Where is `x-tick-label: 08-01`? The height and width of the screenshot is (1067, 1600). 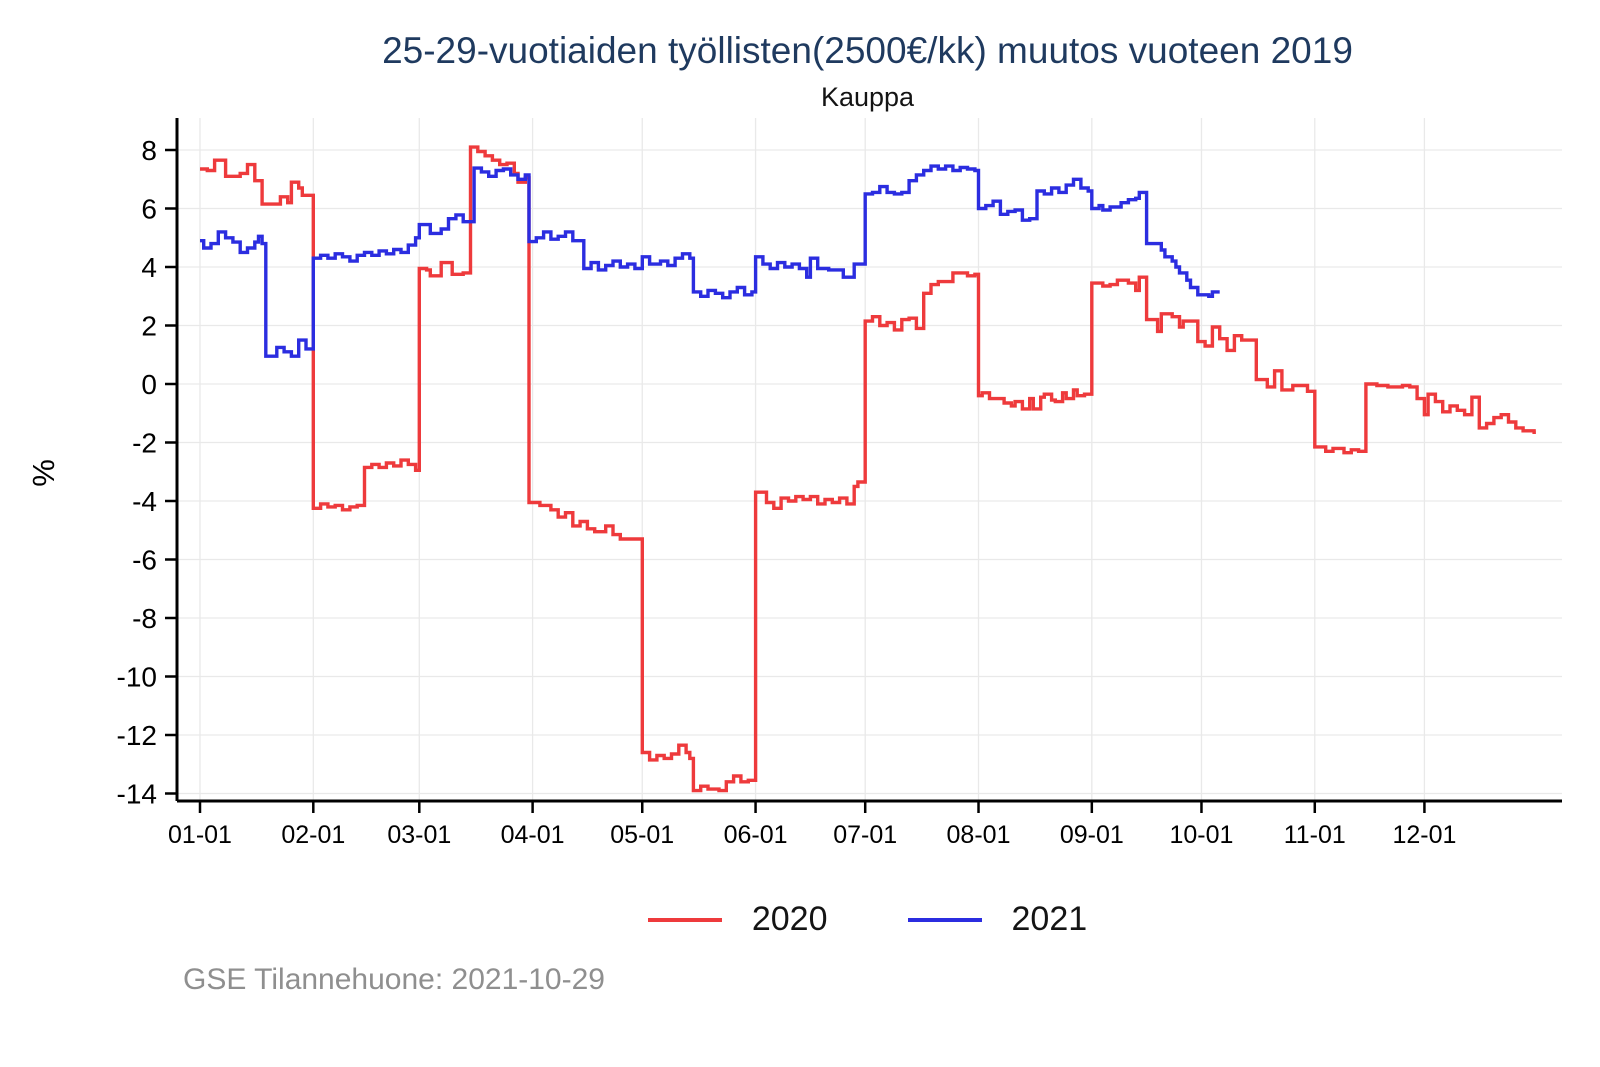
x-tick-label: 08-01 is located at coordinates (979, 835).